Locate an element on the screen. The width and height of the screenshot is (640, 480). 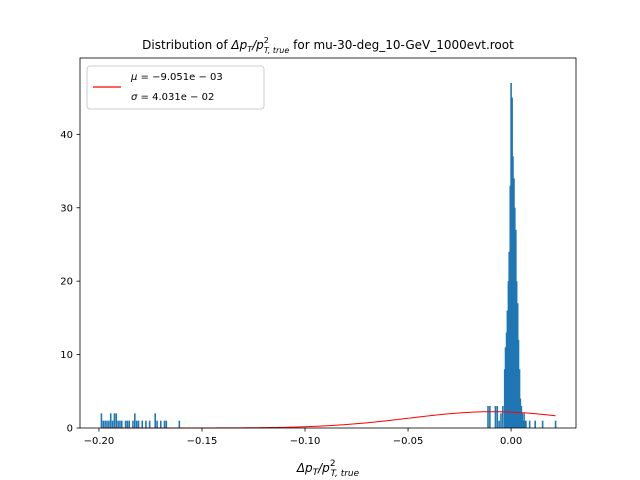
y-tick-label: 30 is located at coordinates (66, 208).